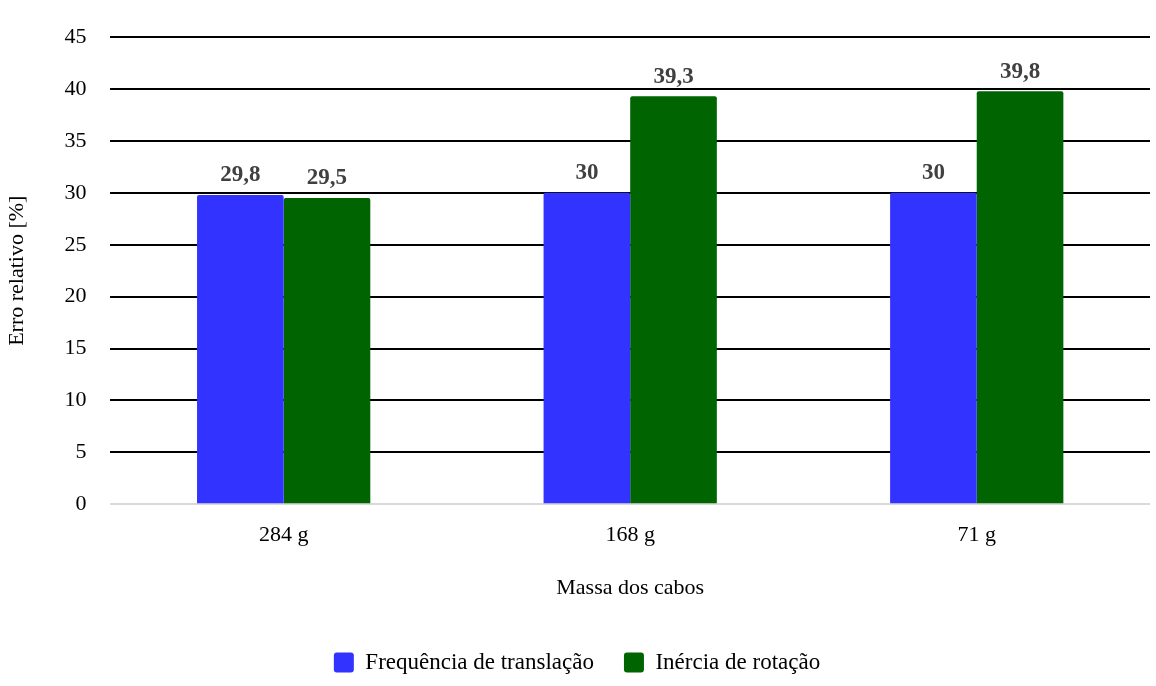  Describe the element at coordinates (283, 534) in the screenshot. I see `x-tick-label: 284 g` at that location.